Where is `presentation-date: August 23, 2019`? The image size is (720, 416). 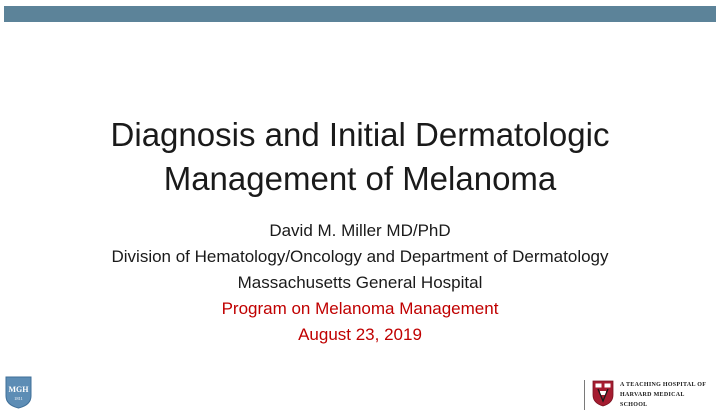 presentation-date: August 23, 2019 is located at coordinates (360, 334).